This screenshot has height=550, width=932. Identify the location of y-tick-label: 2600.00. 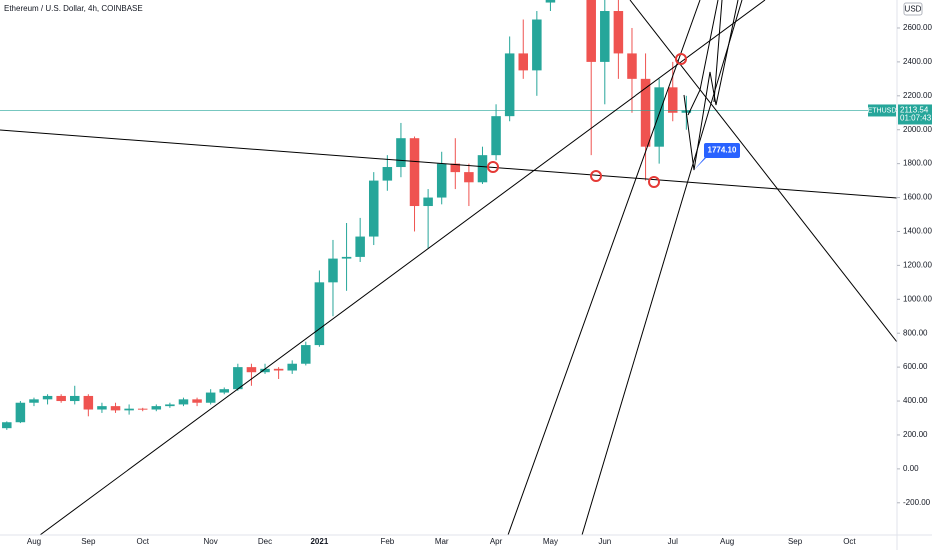
(917, 27).